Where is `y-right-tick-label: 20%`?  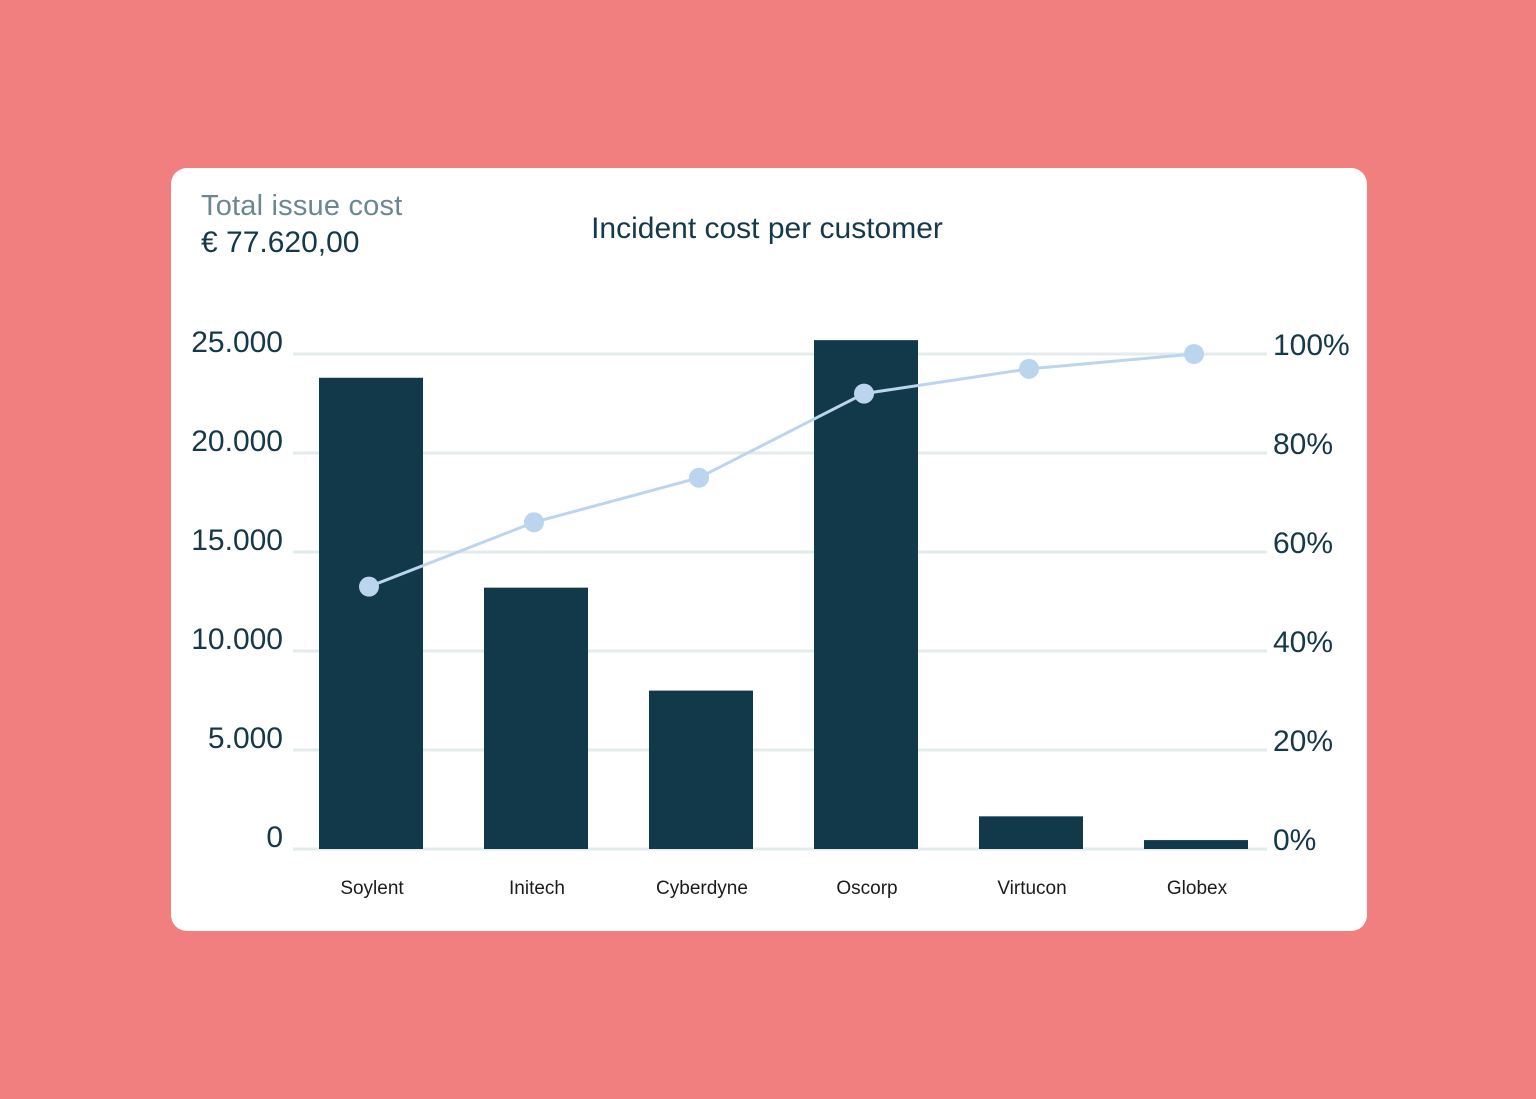 y-right-tick-label: 20% is located at coordinates (1303, 741).